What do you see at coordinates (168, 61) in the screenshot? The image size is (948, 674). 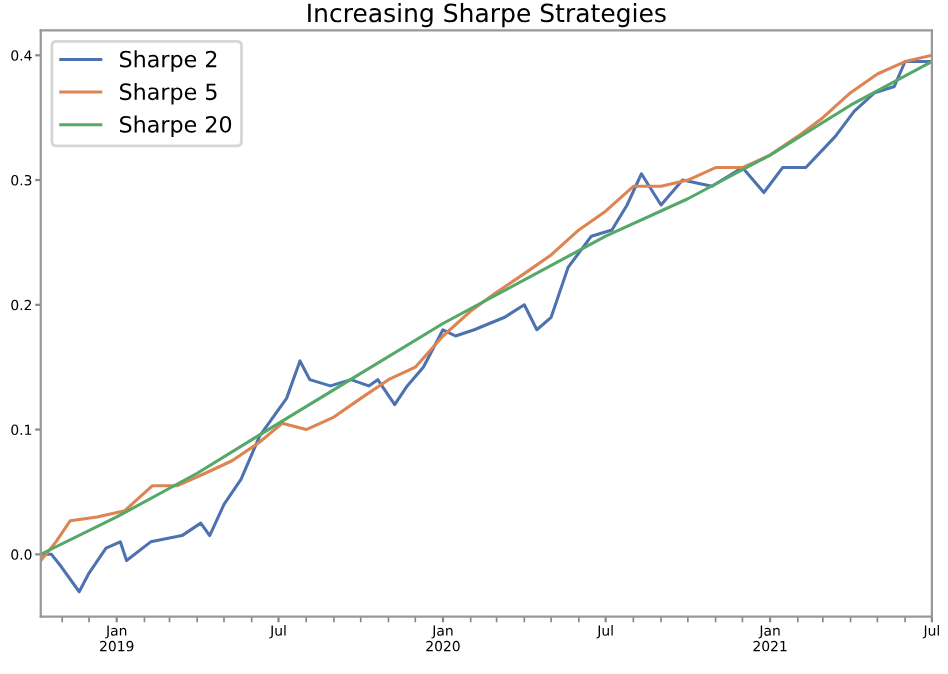 I see `legend-label: Sharpe 2` at bounding box center [168, 61].